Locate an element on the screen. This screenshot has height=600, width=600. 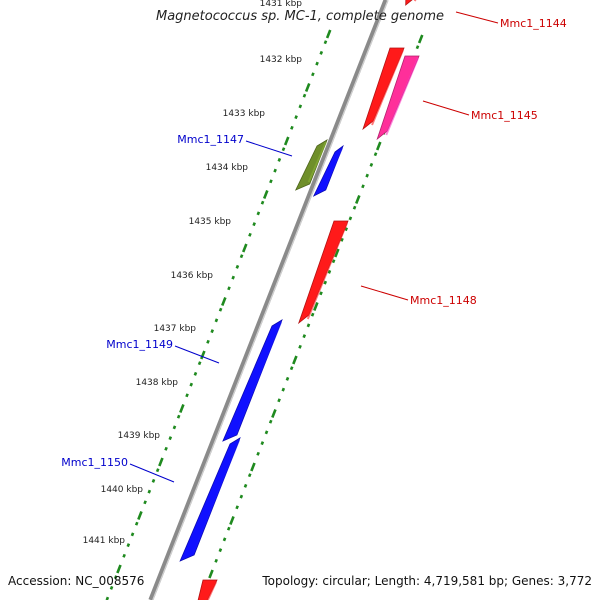
ruler-label: 1436 kbp is located at coordinates (192, 276).